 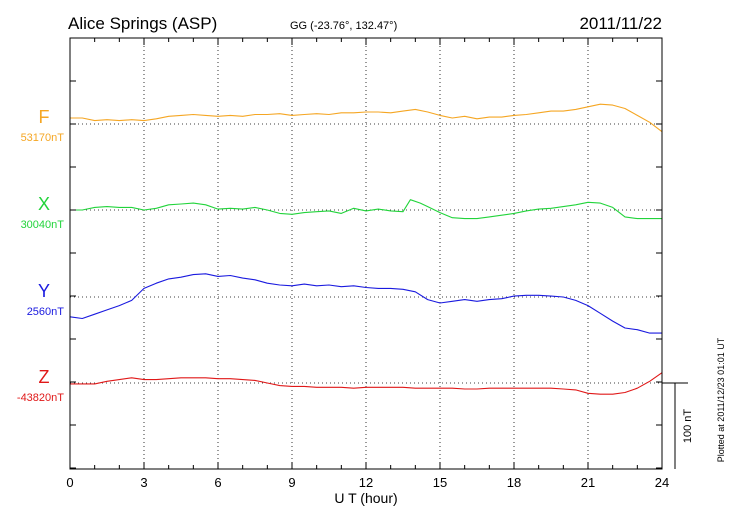 What do you see at coordinates (343, 26) in the screenshot?
I see `chart-subtitle: GG (-23.76°, 132.47°)` at bounding box center [343, 26].